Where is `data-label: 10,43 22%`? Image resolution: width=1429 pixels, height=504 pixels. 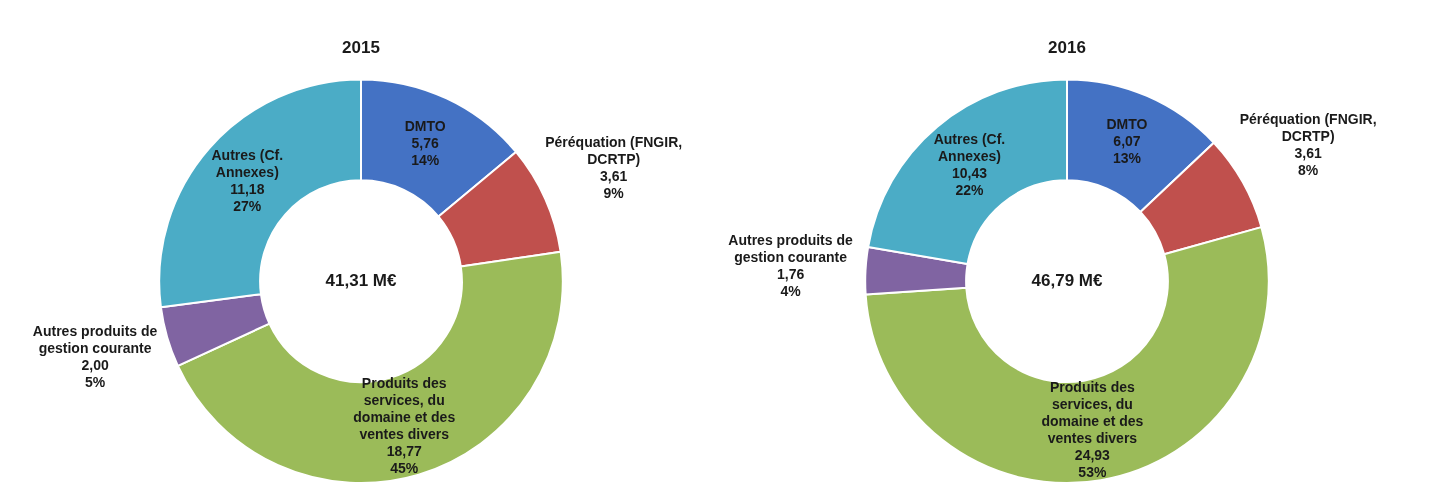
data-label: 10,43 22% is located at coordinates (969, 181).